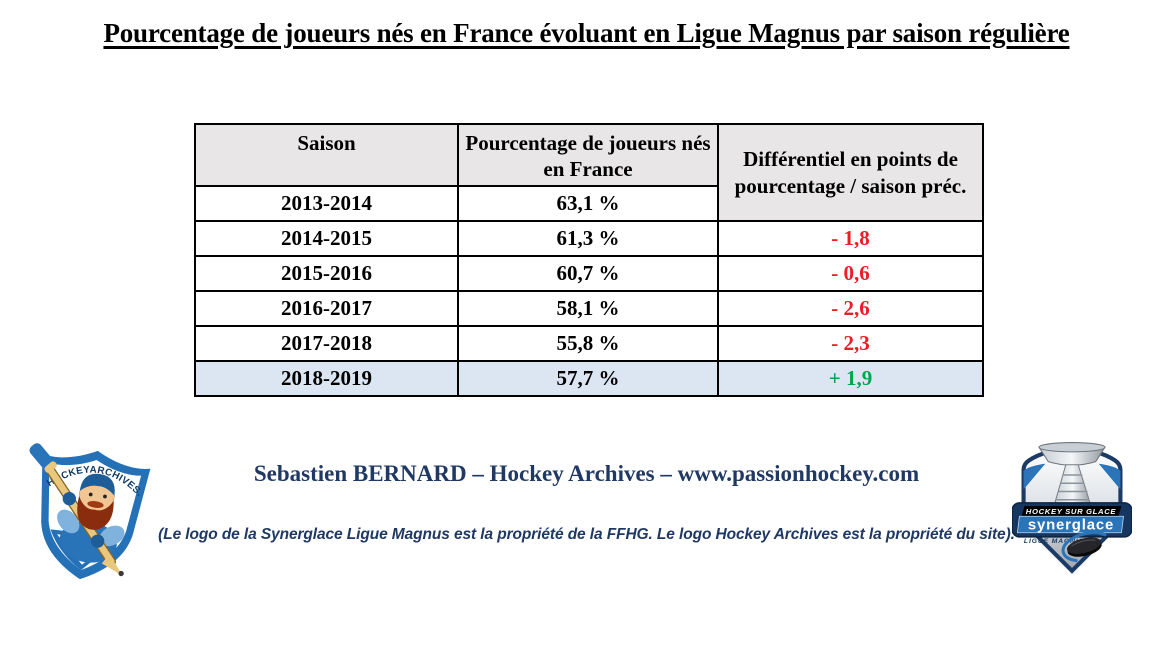 Image resolution: width=1173 pixels, height=656 pixels. I want to click on puck-swoosh, so click(1084, 547).